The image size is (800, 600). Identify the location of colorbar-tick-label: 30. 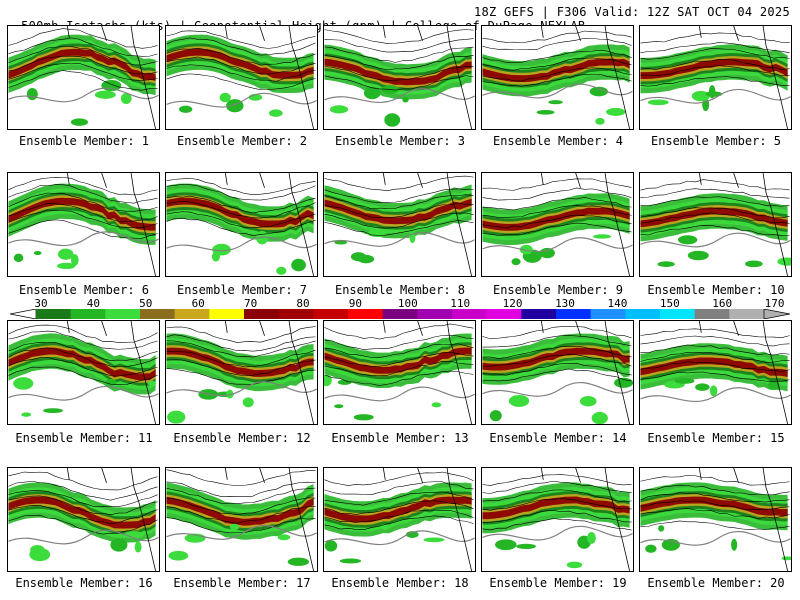
(41, 303).